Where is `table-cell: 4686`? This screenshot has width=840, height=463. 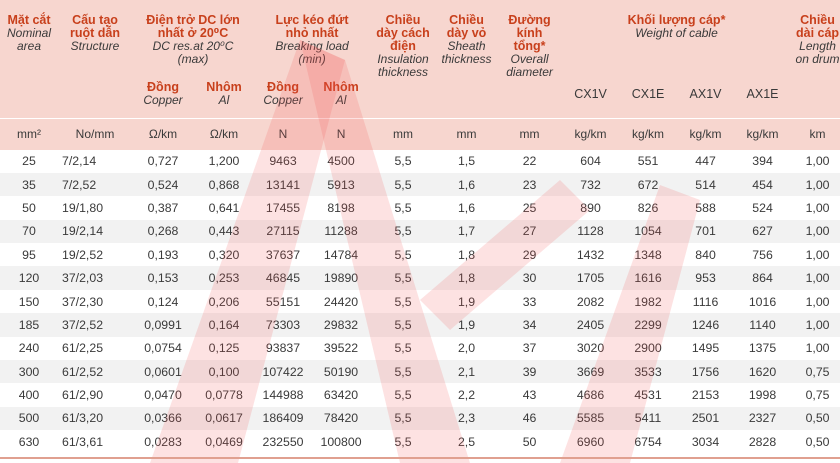 table-cell: 4686 is located at coordinates (591, 395).